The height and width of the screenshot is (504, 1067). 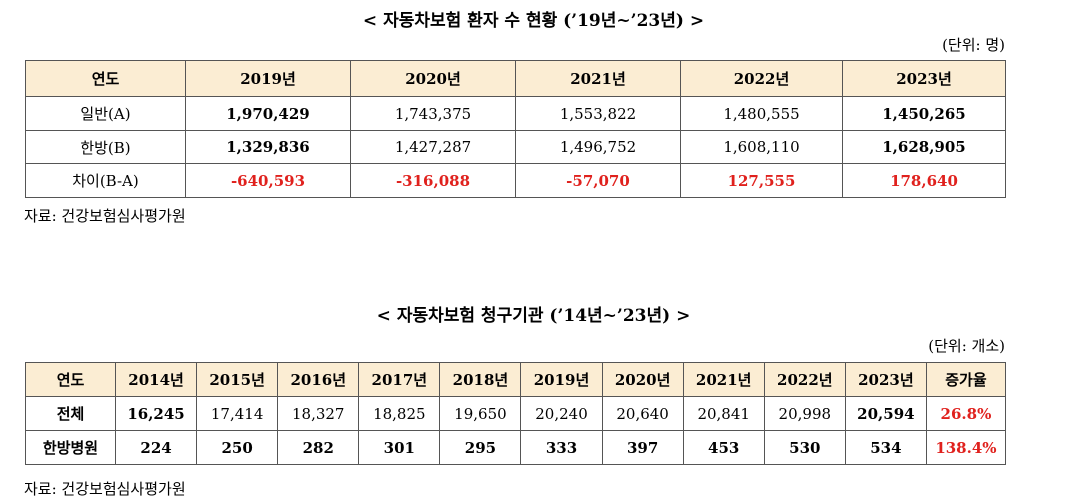 I want to click on table-cell: 1,329,836, so click(x=268, y=147).